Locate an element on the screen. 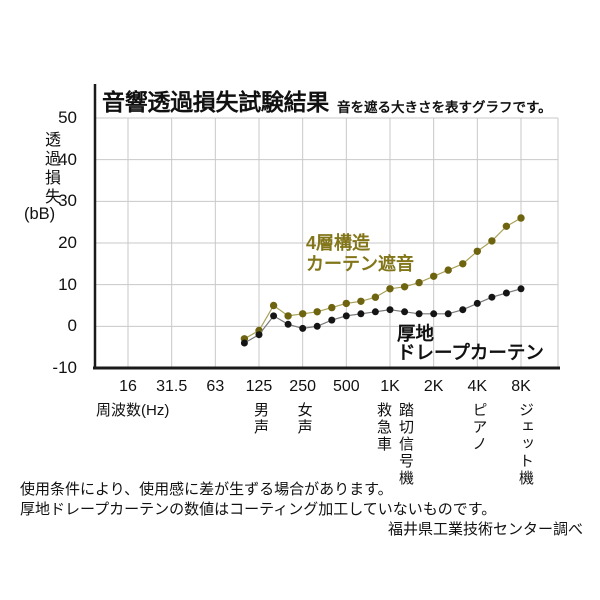 This screenshot has height=600, width=600. source-credit: 福井県工業技術センター調べ is located at coordinates (485, 529).